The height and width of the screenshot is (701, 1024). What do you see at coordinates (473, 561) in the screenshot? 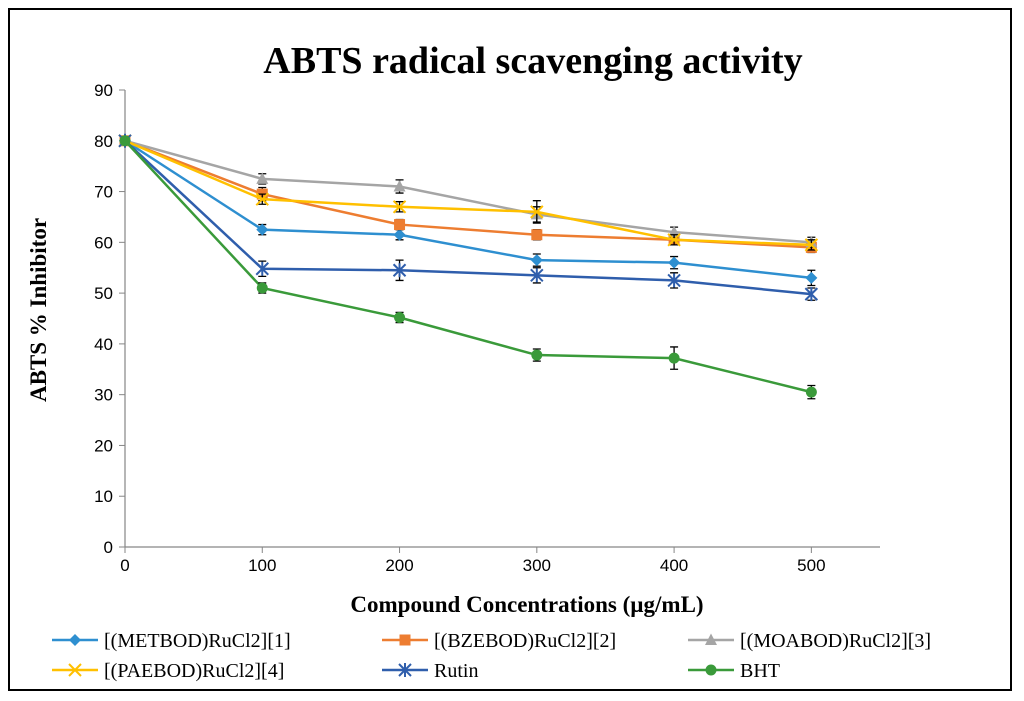
I see `x-axis-ticks: 0 100 200 300 400 500` at bounding box center [473, 561].